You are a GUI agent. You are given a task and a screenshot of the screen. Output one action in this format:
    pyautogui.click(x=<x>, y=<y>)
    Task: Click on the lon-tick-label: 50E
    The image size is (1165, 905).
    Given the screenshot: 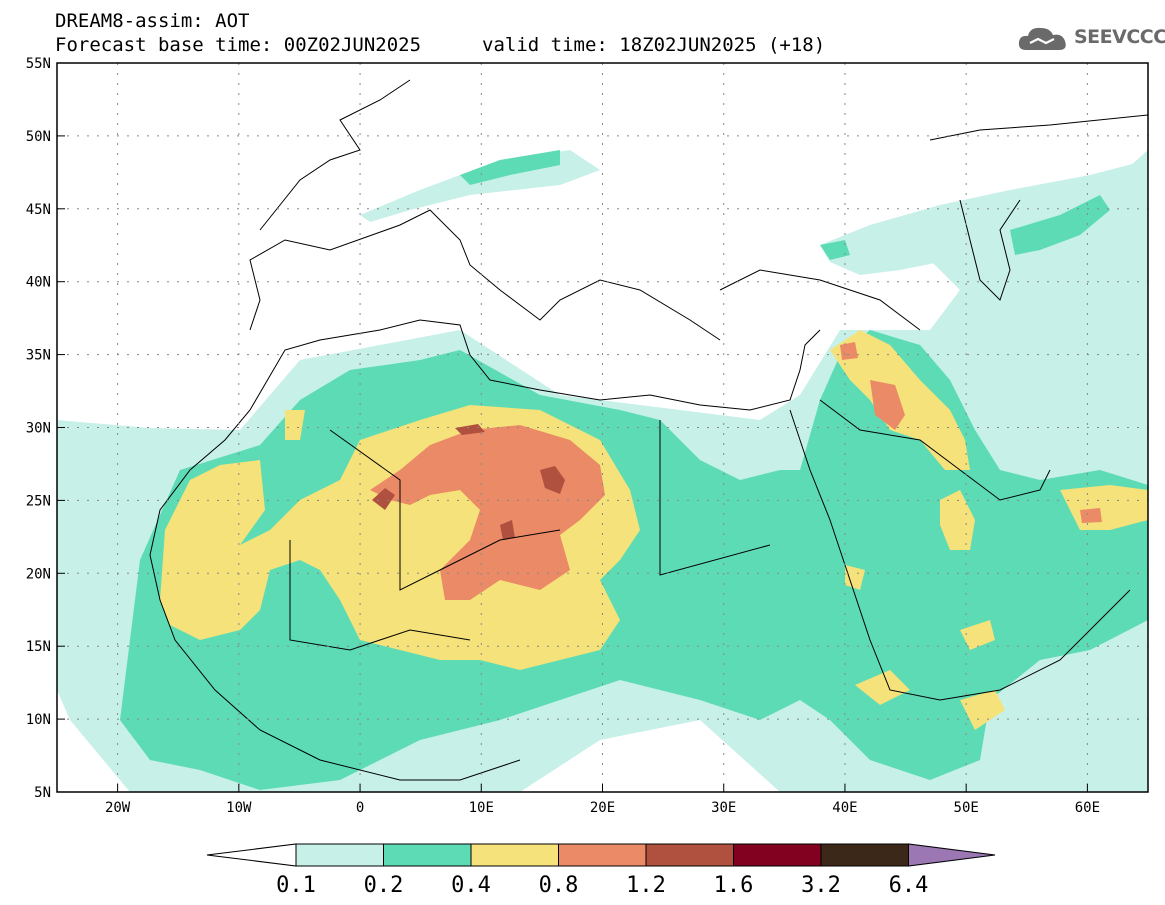 What is the action you would take?
    pyautogui.click(x=966, y=808)
    